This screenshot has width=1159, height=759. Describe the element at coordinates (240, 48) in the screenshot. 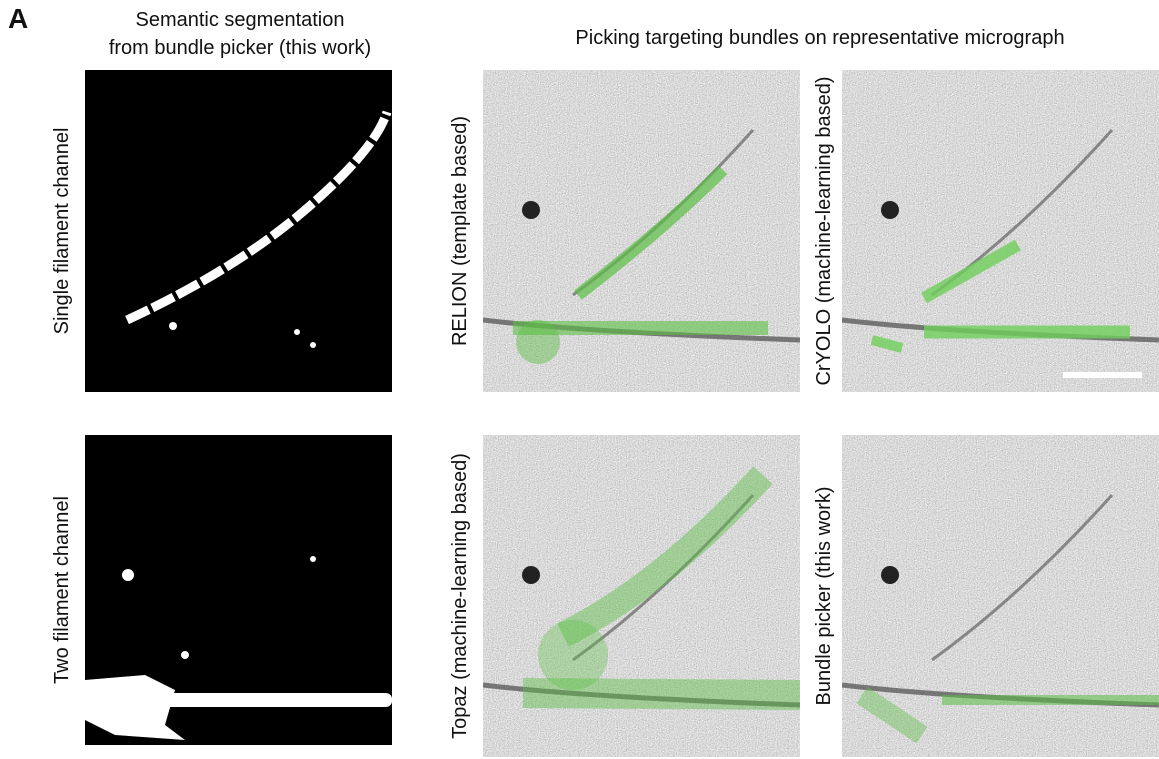

I see `left-title: from bundle picker (this work)` at that location.